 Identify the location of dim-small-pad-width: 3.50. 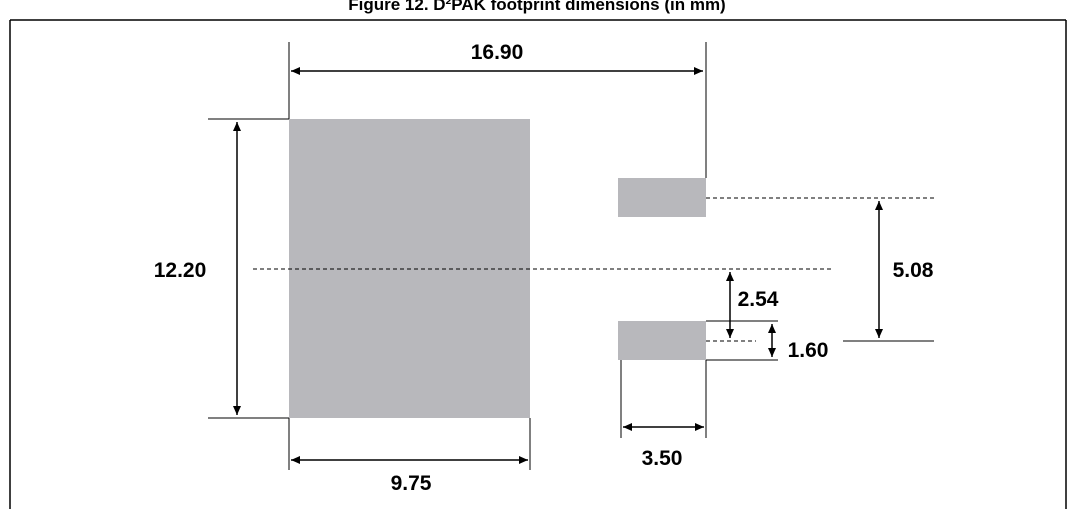
(662, 458).